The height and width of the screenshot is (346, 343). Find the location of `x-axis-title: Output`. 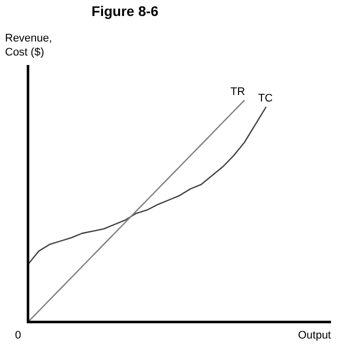

x-axis-title: Output is located at coordinates (314, 336).